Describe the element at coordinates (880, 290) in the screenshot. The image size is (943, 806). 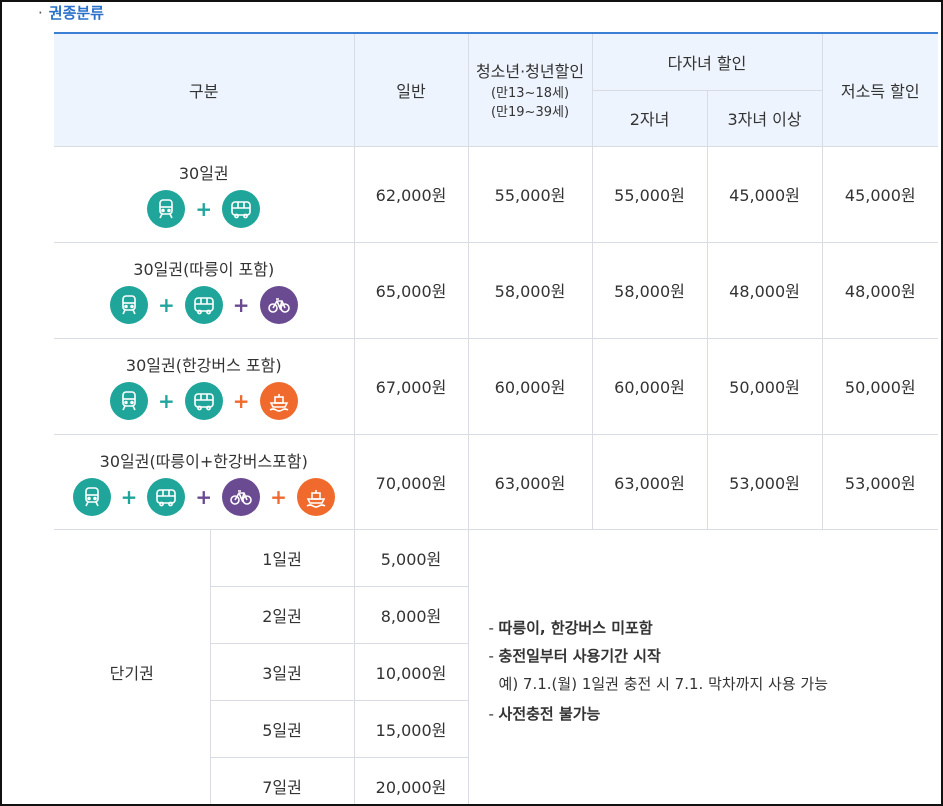
I see `price-low-income: 48,000원` at that location.